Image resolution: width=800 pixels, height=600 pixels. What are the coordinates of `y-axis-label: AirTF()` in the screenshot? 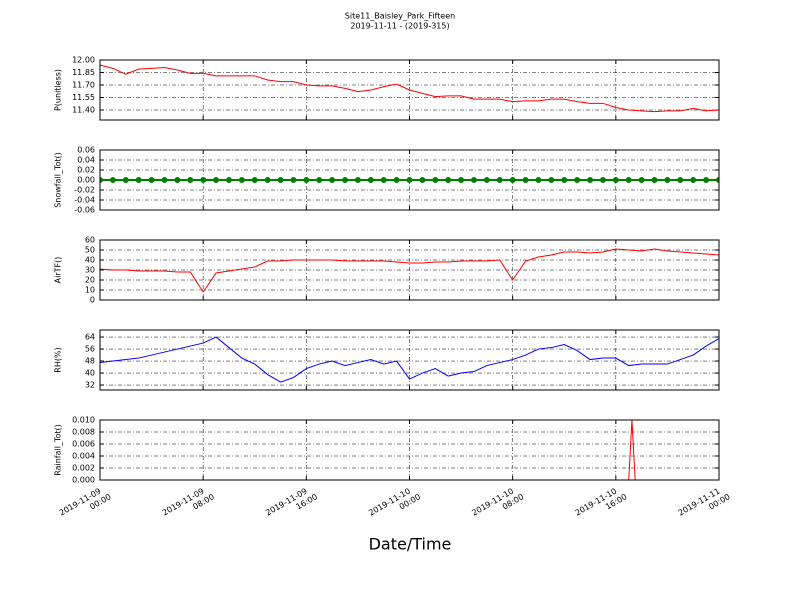 It's located at (58, 270).